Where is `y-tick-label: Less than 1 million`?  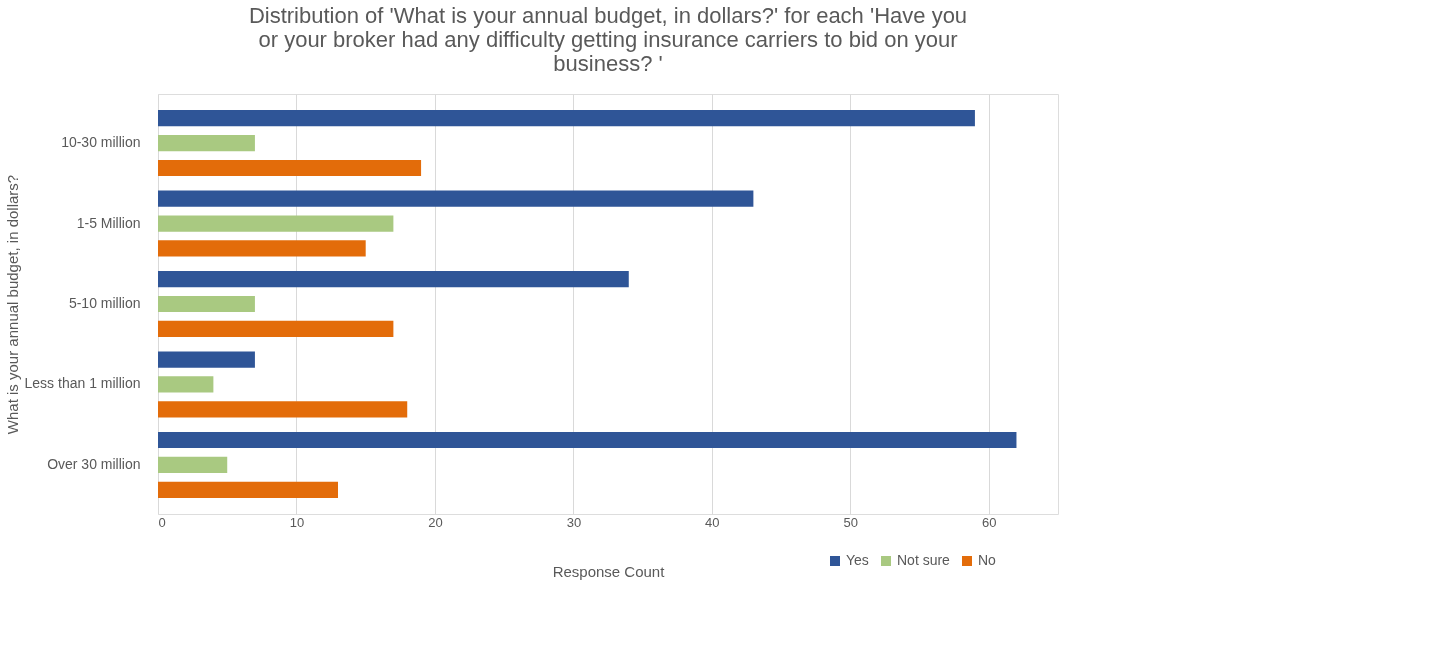
y-tick-label: Less than 1 million is located at coordinates (82, 383).